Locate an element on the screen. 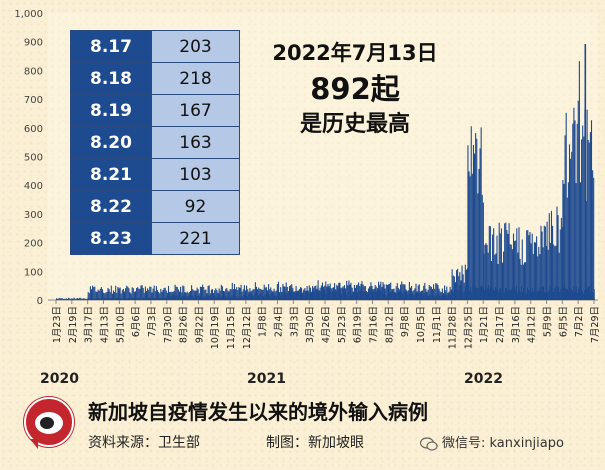 This screenshot has width=605, height=470. table-row: 8.23 221 is located at coordinates (155, 238).